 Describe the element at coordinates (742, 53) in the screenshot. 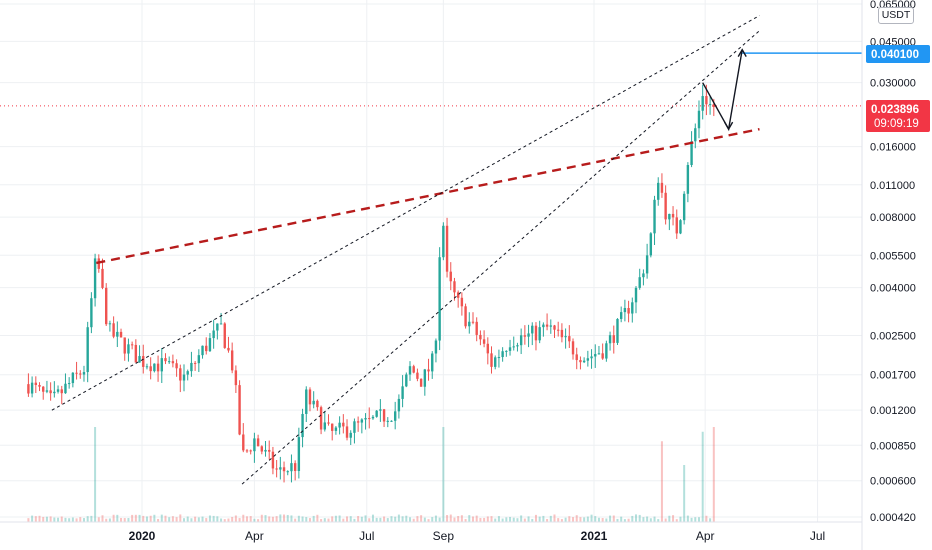

I see `projection-arrowhead` at that location.